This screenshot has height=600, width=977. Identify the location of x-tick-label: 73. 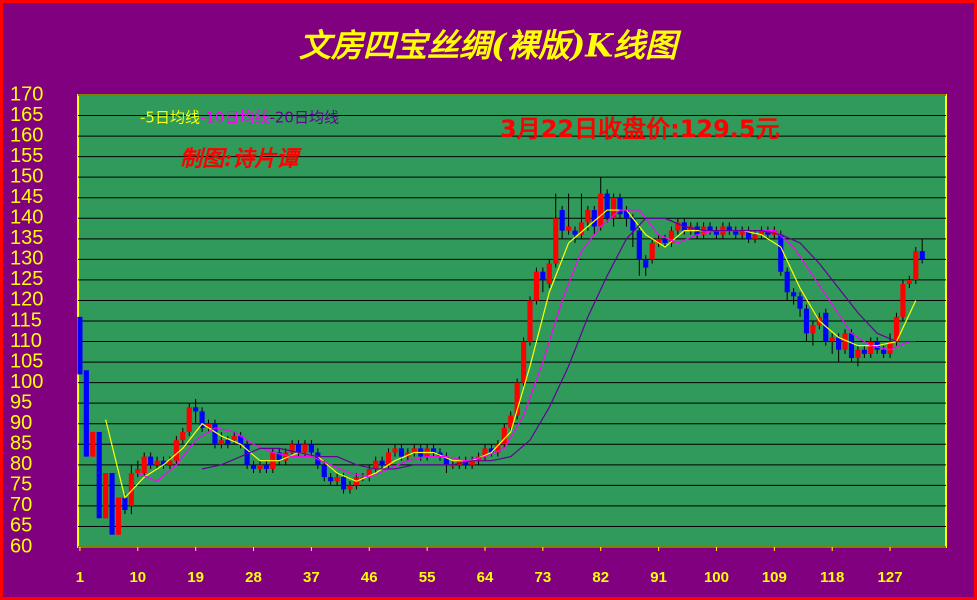
(543, 577).